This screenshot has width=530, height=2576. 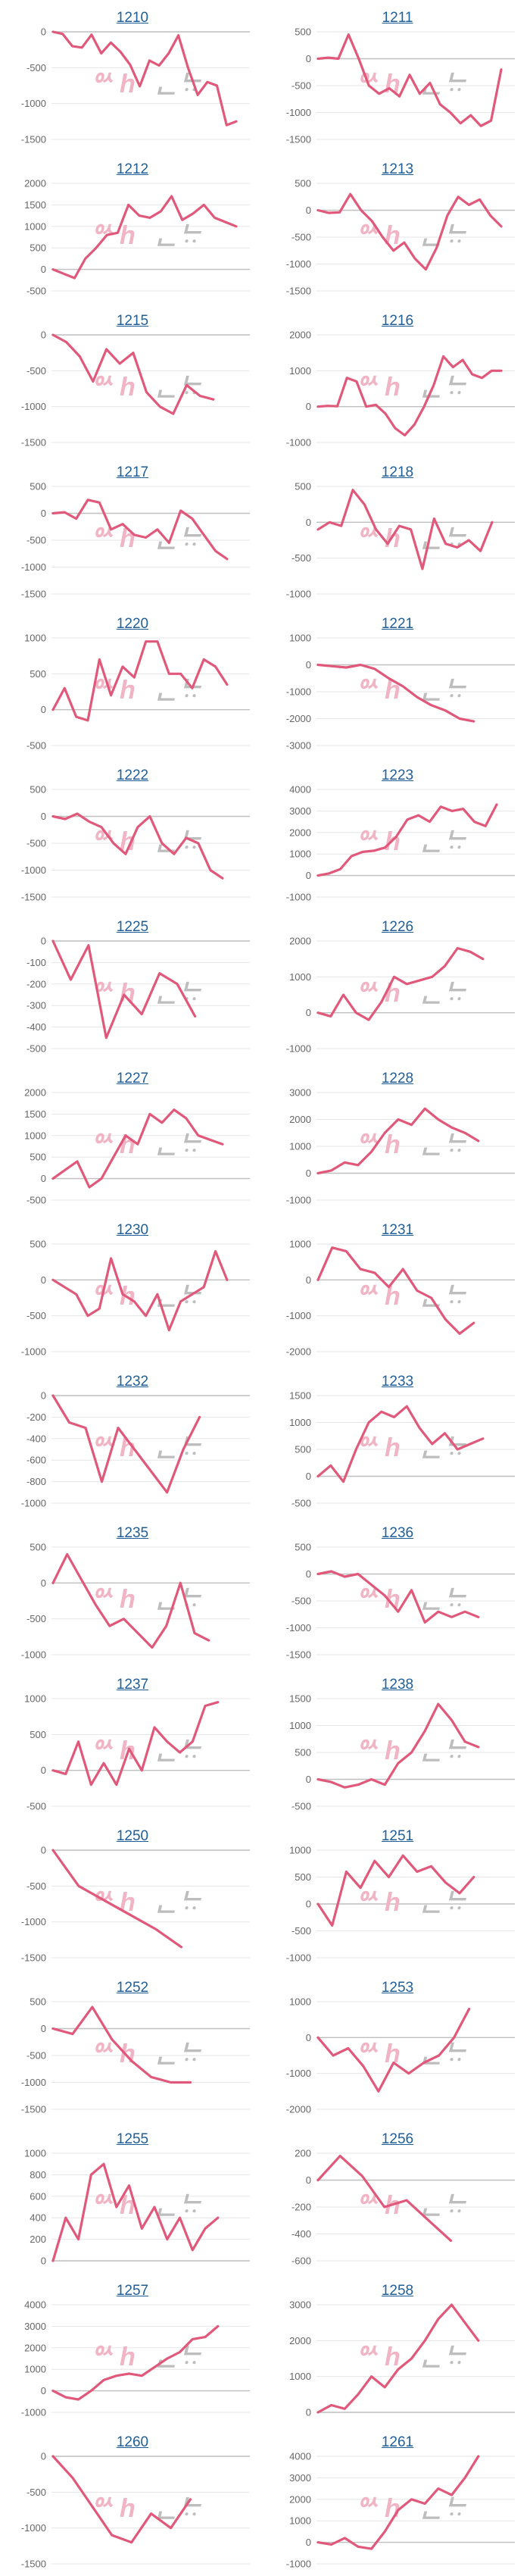 I want to click on chart-svg: 1000 800 600 400 200 0 ᅅ h ᆫᄂᆢ, so click(x=137, y=2207).